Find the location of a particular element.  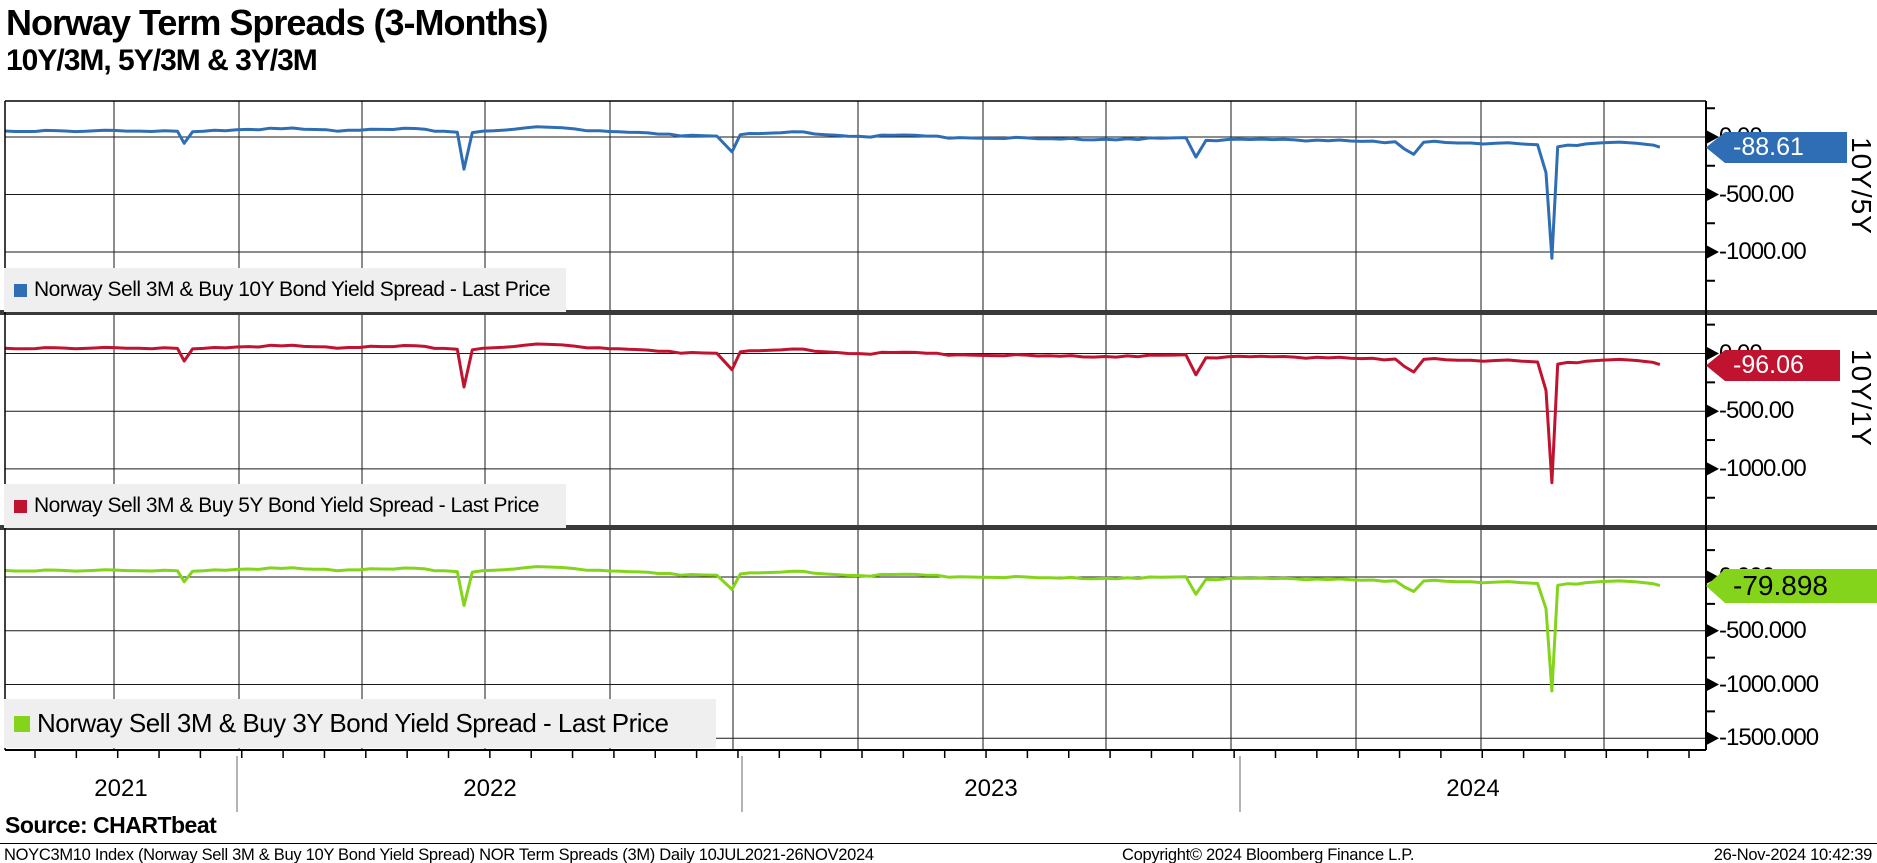

y-tick-label-panel2: -1000.00 is located at coordinates (1763, 468).